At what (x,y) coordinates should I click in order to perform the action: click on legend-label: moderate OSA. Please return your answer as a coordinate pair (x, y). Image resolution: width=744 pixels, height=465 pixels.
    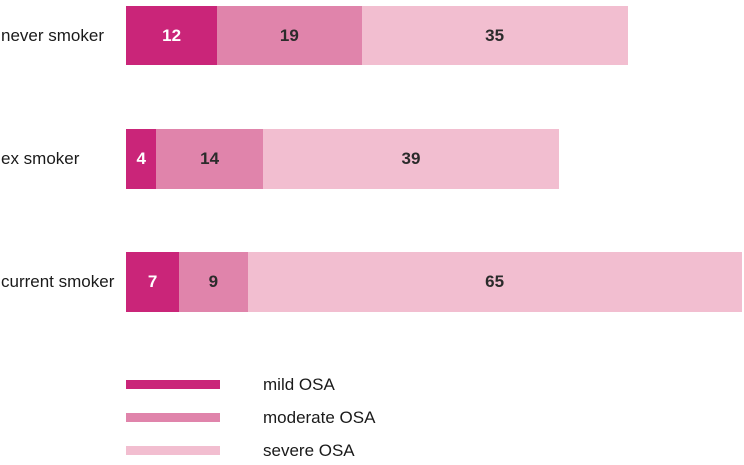
    Looking at the image, I should click on (319, 417).